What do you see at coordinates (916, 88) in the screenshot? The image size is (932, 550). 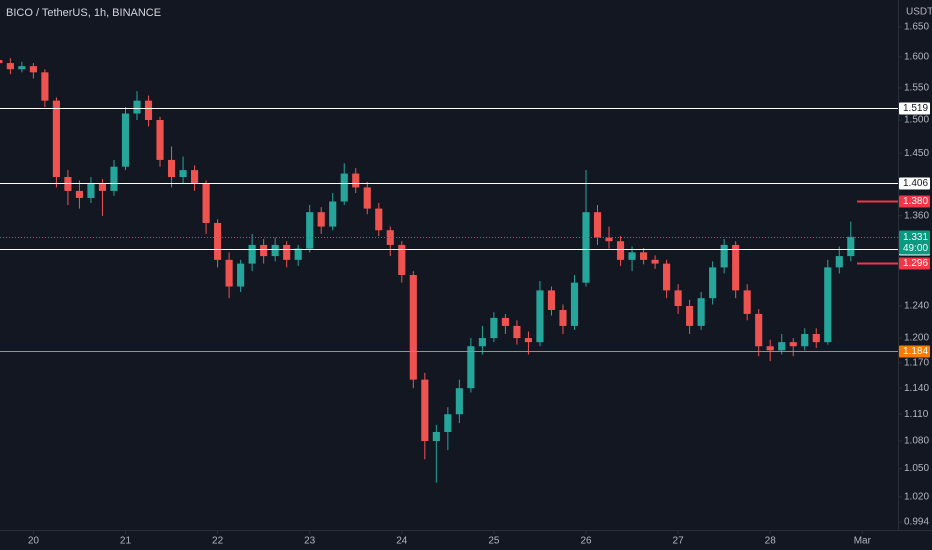 I see `y-tick-label: 1.550` at bounding box center [916, 88].